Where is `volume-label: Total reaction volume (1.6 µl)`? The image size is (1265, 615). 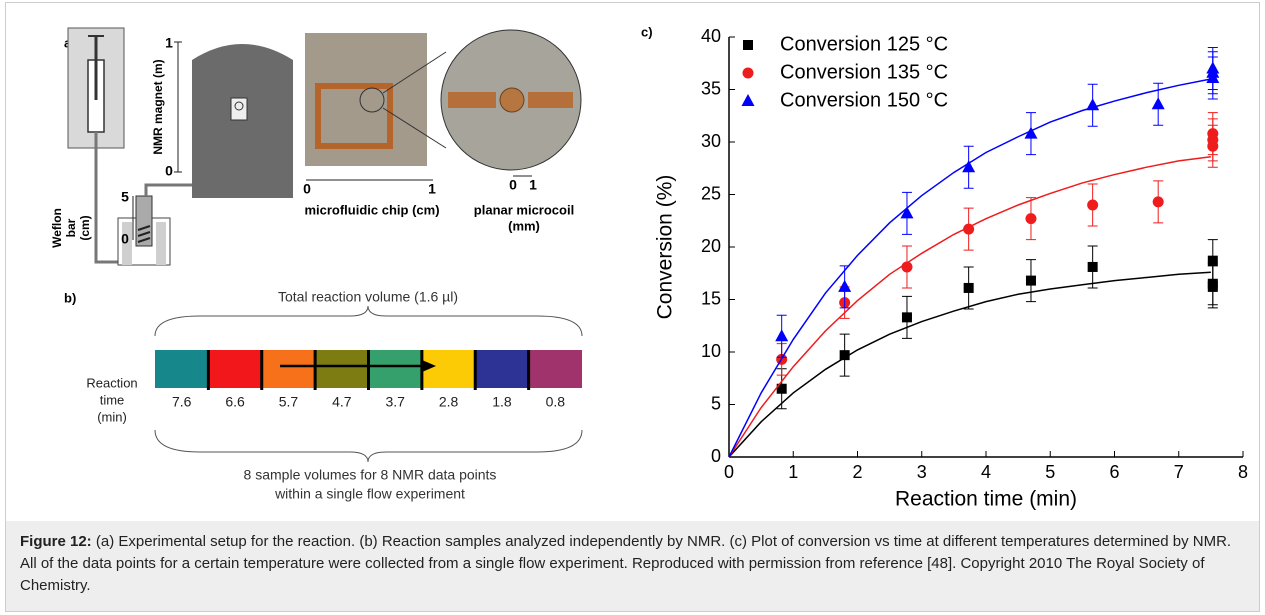
volume-label: Total reaction volume (1.6 µl) is located at coordinates (368, 297).